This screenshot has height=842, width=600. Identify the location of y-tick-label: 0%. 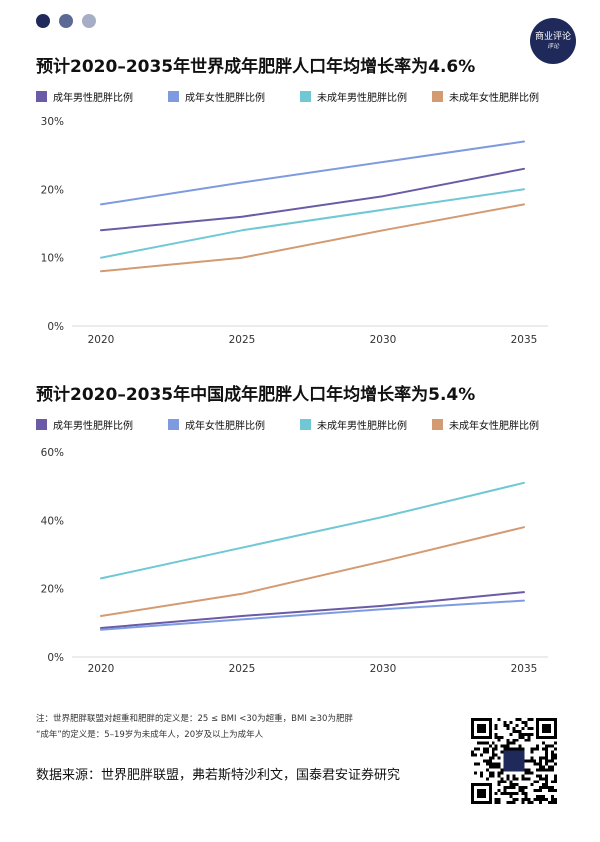
(55, 327).